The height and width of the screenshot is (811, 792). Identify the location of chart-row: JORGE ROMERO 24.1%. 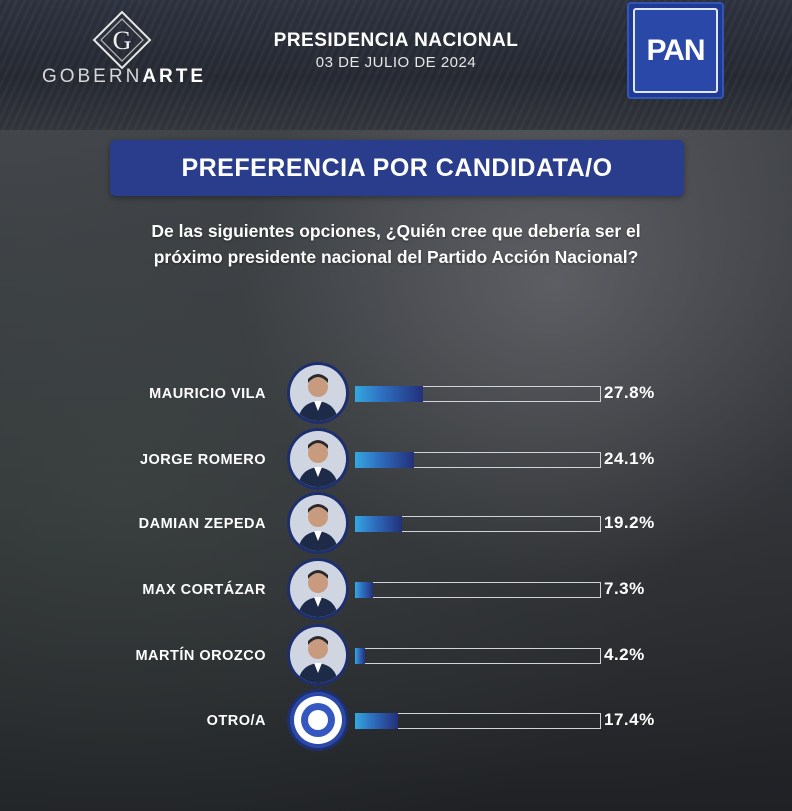
(396, 461).